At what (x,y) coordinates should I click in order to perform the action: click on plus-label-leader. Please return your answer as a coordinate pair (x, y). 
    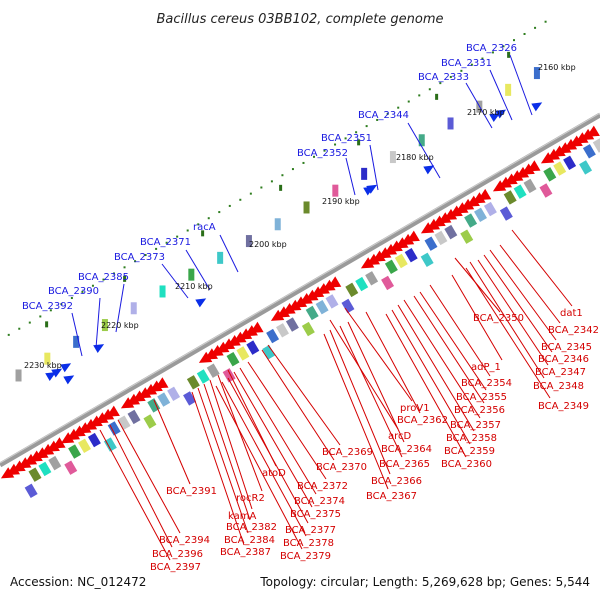
    Looking at the image, I should click on (424, 150).